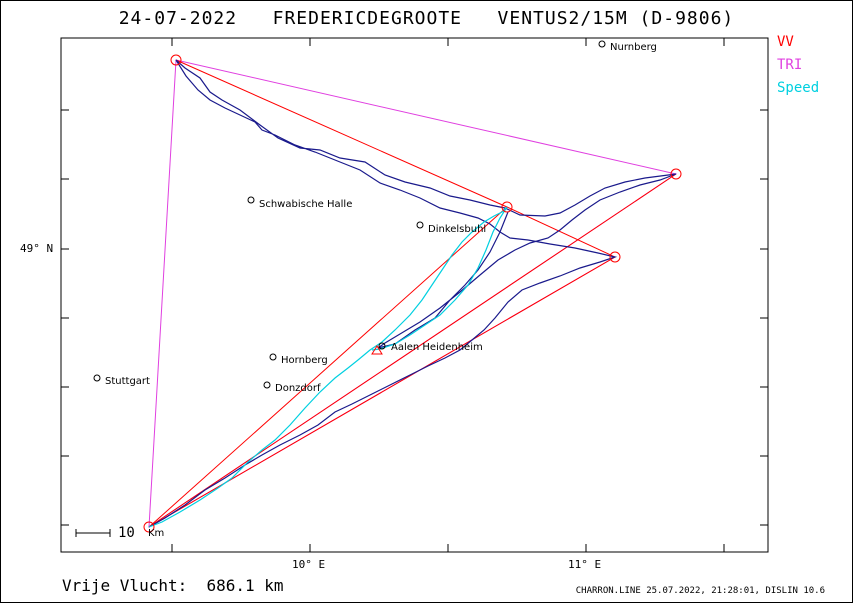 The image size is (853, 603). I want to click on lon-label-11e: 11° E, so click(585, 564).